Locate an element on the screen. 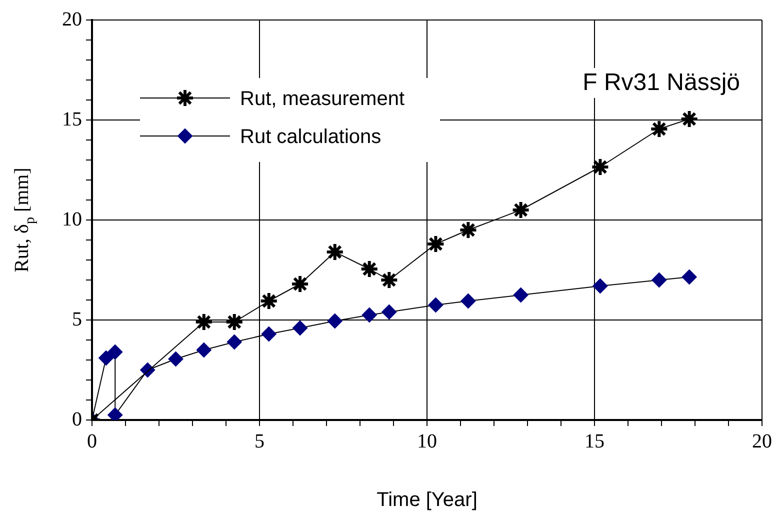  x-tick-label: 15 is located at coordinates (594, 441).